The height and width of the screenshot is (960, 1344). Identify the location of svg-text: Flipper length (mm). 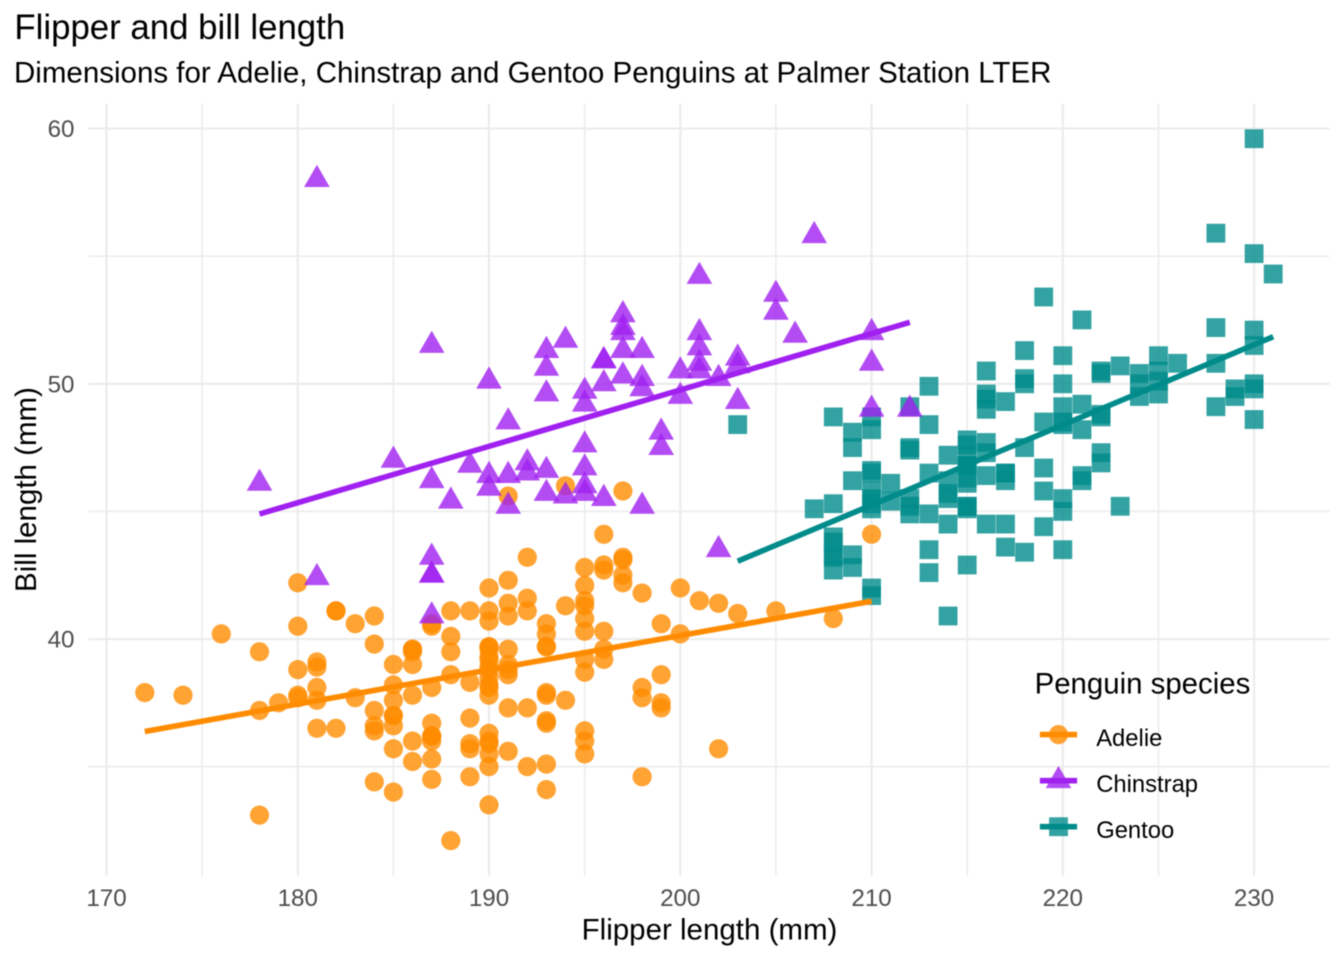
(710, 929).